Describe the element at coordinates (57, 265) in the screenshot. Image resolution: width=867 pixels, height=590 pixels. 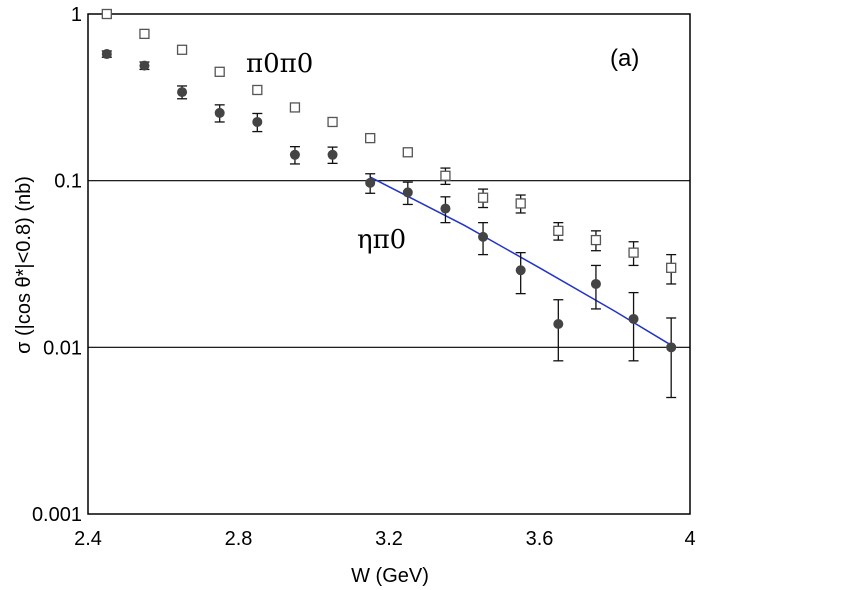
I see `y-axis-ticks: 1 0.1 0.01 0.001` at that location.